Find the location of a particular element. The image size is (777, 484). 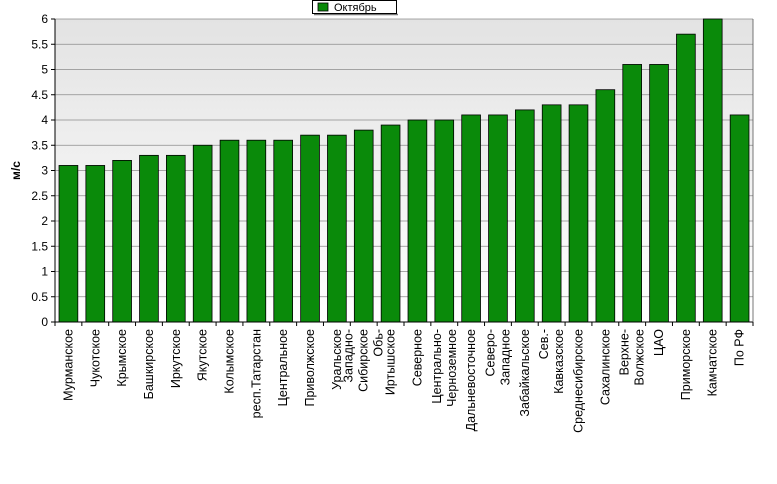

x-category-label: Дальневосточное is located at coordinates (471, 380).